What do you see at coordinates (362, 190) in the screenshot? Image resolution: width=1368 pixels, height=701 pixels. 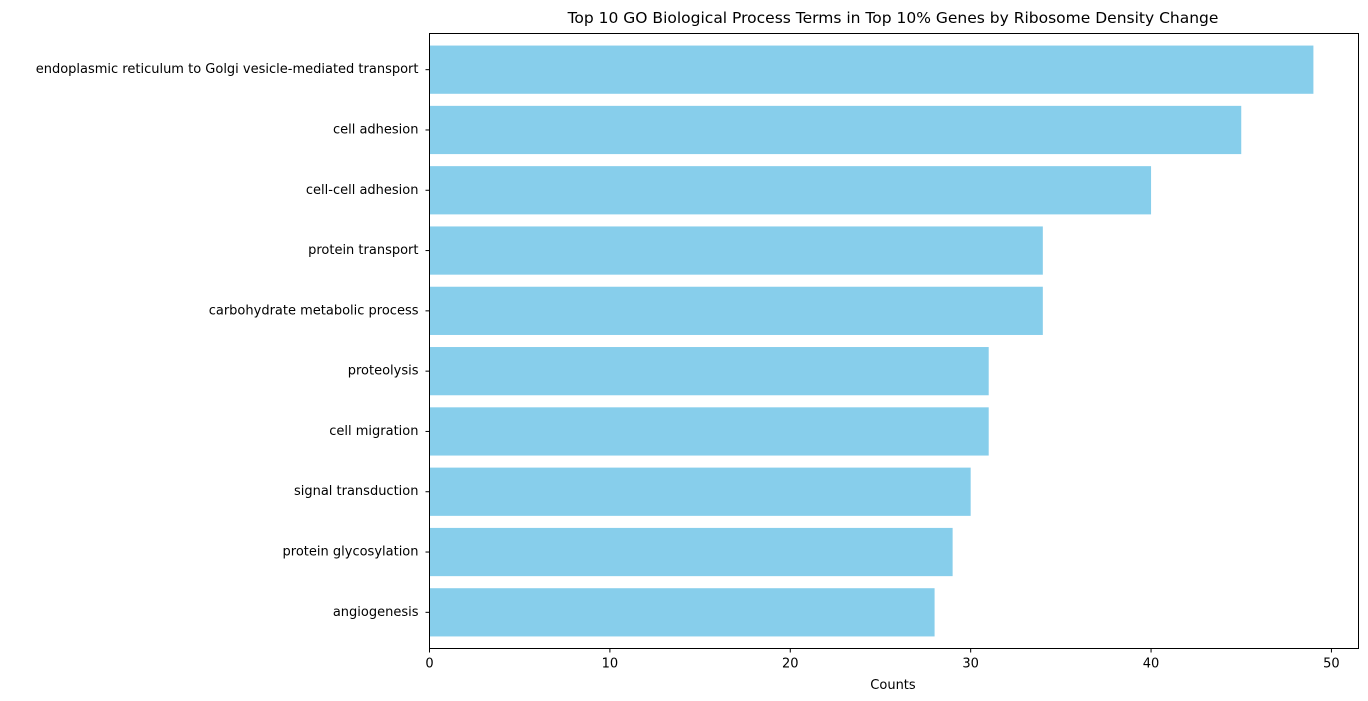 I see `y-tick-label: cell-cell adhesion` at bounding box center [362, 190].